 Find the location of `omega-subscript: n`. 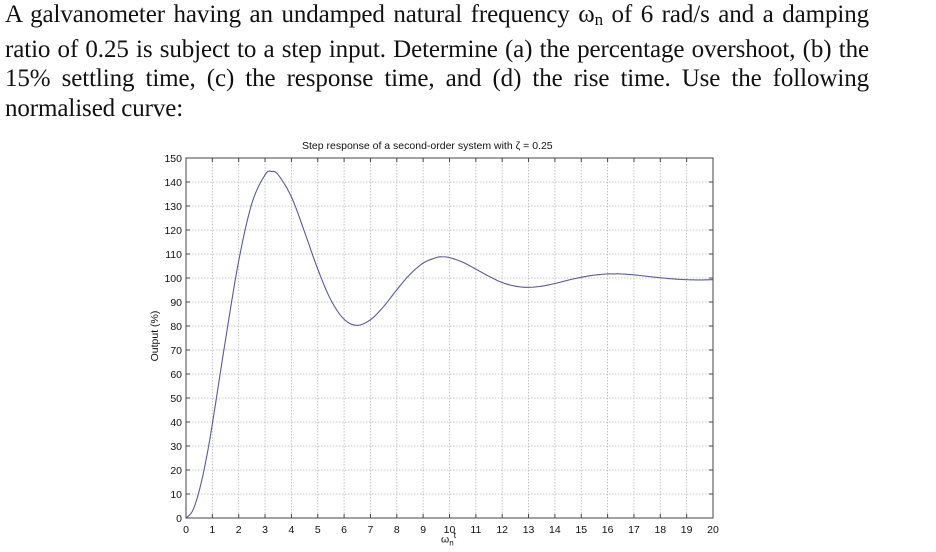

omega-subscript: n is located at coordinates (599, 19).